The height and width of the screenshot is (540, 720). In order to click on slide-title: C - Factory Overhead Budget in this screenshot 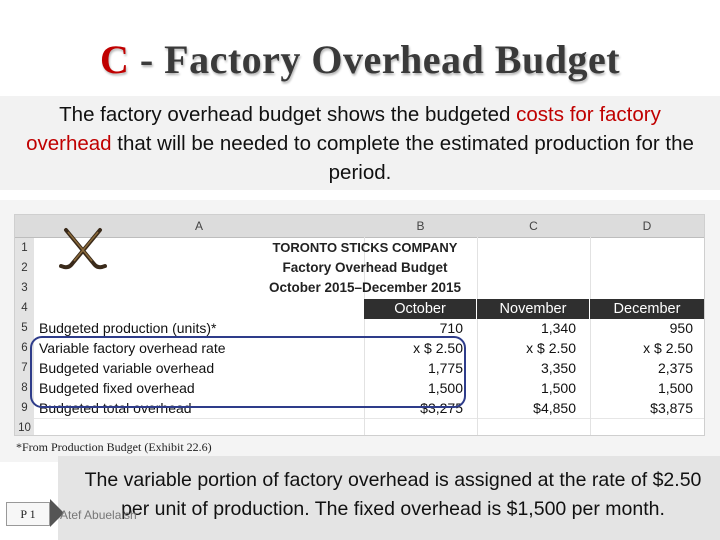, I will do `click(360, 59)`.